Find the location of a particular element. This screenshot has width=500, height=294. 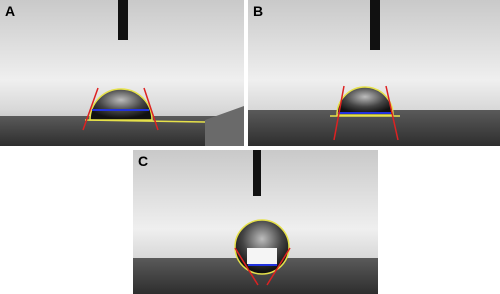

surface-edge is located at coordinates (224, 126).